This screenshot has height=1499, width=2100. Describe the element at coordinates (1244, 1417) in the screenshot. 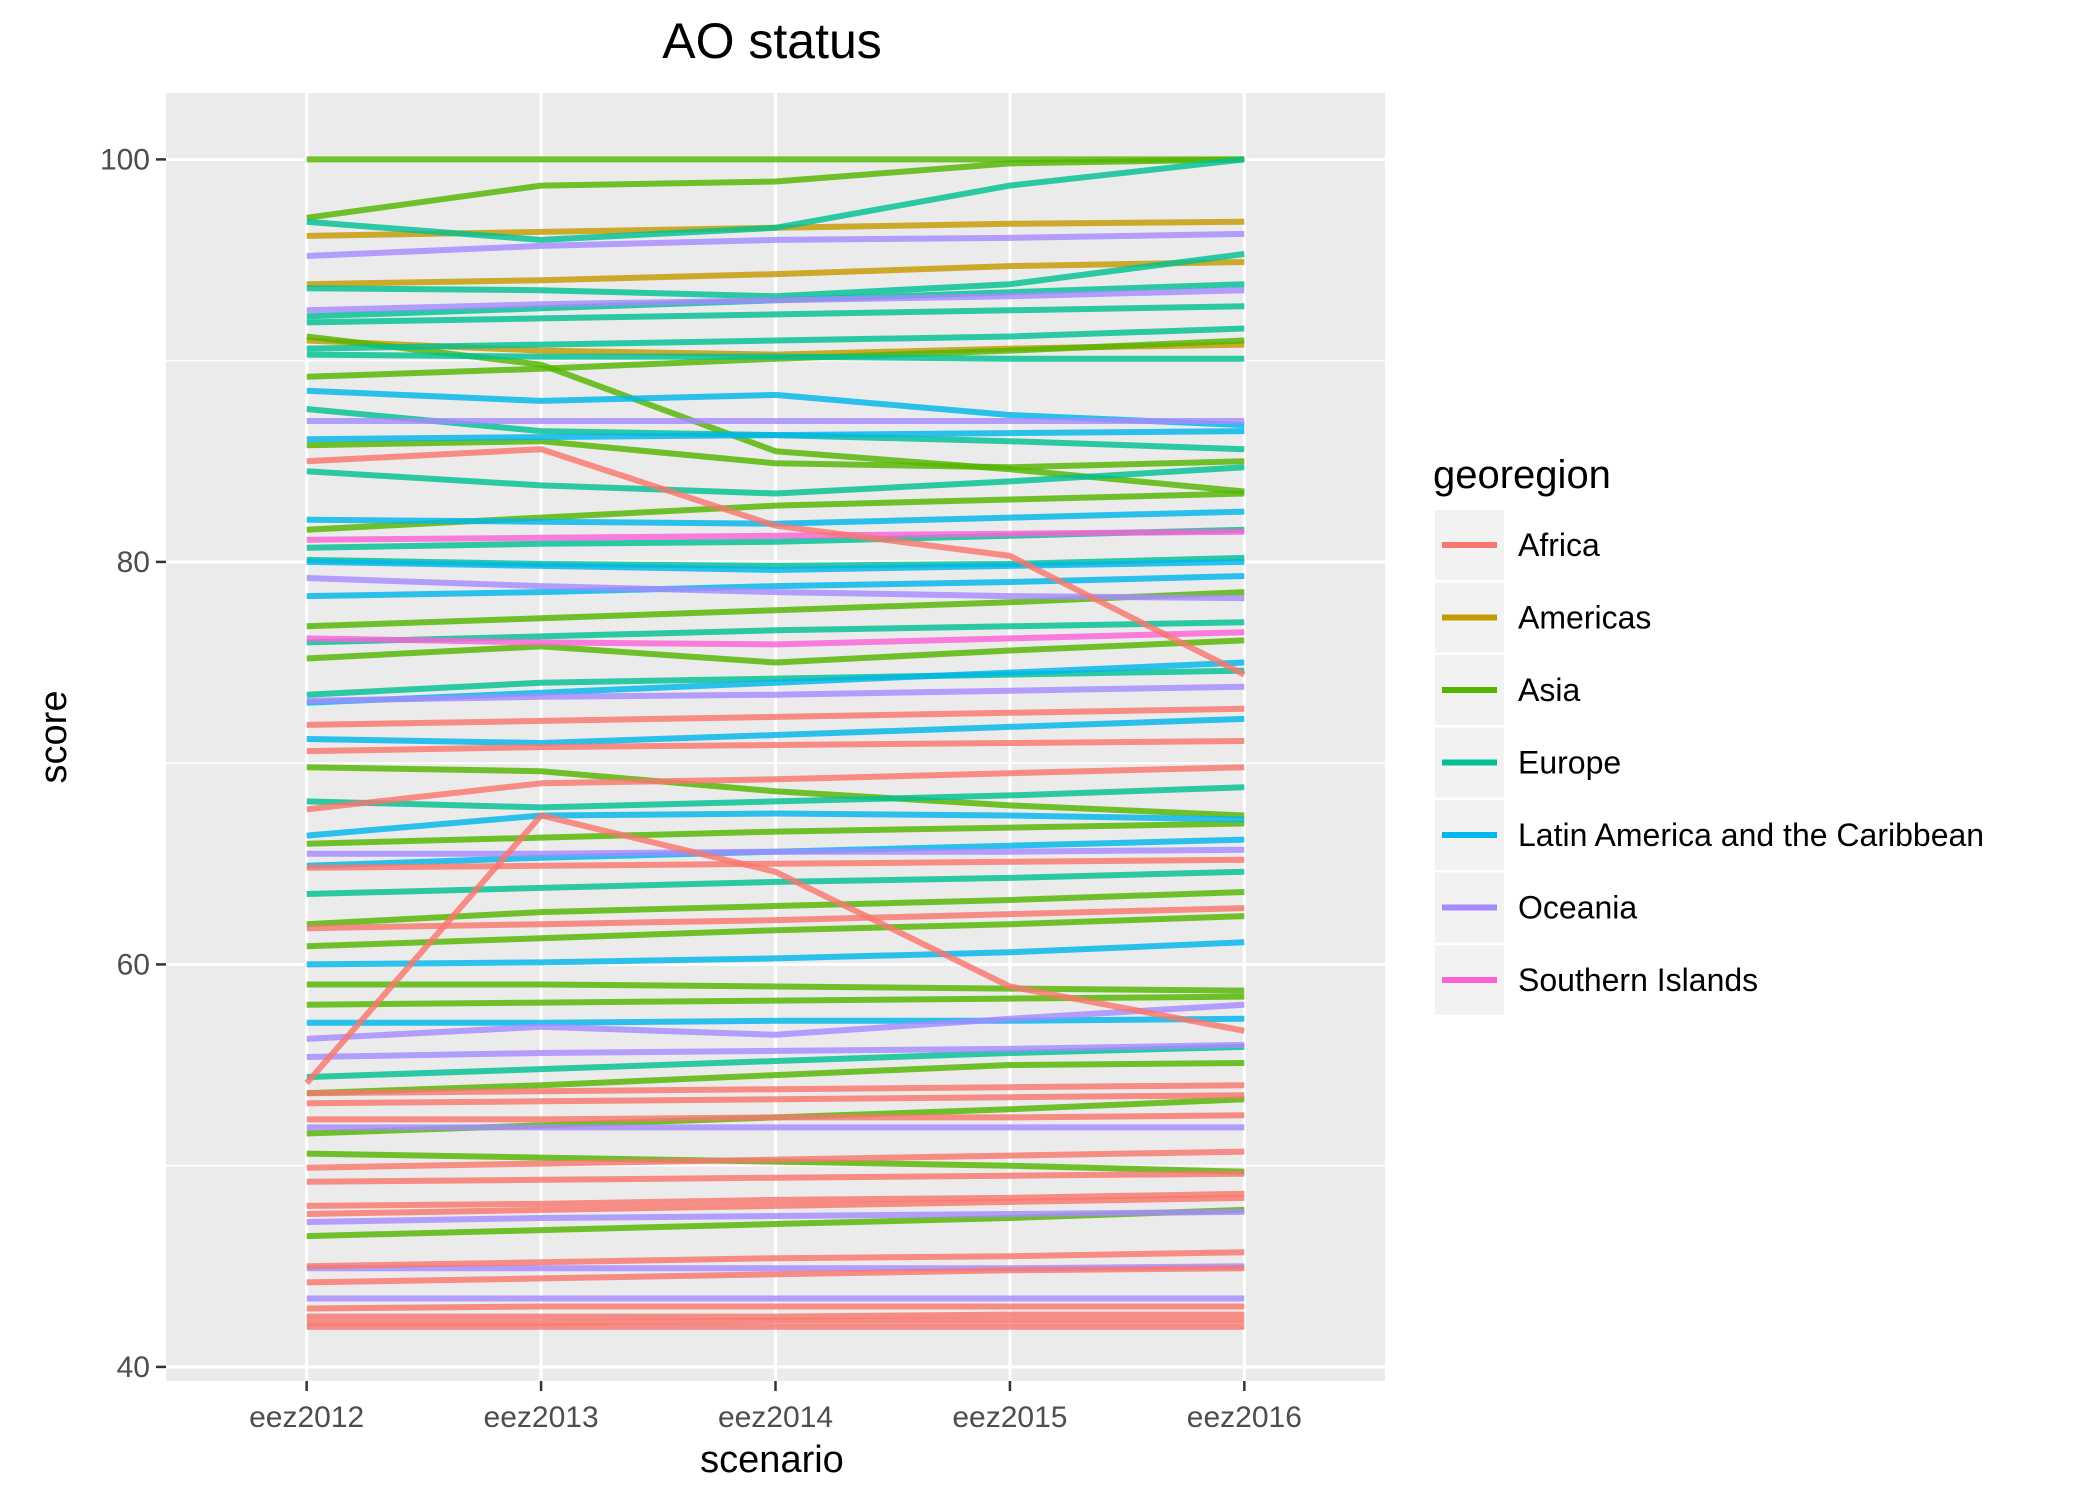

I see `x-tick-label: eez2016` at that location.